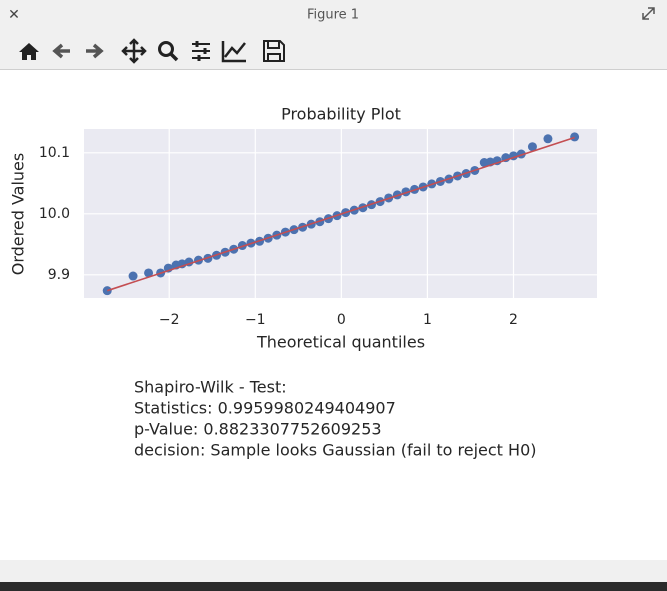 The width and height of the screenshot is (667, 591). I want to click on status-bar, so click(333, 571).